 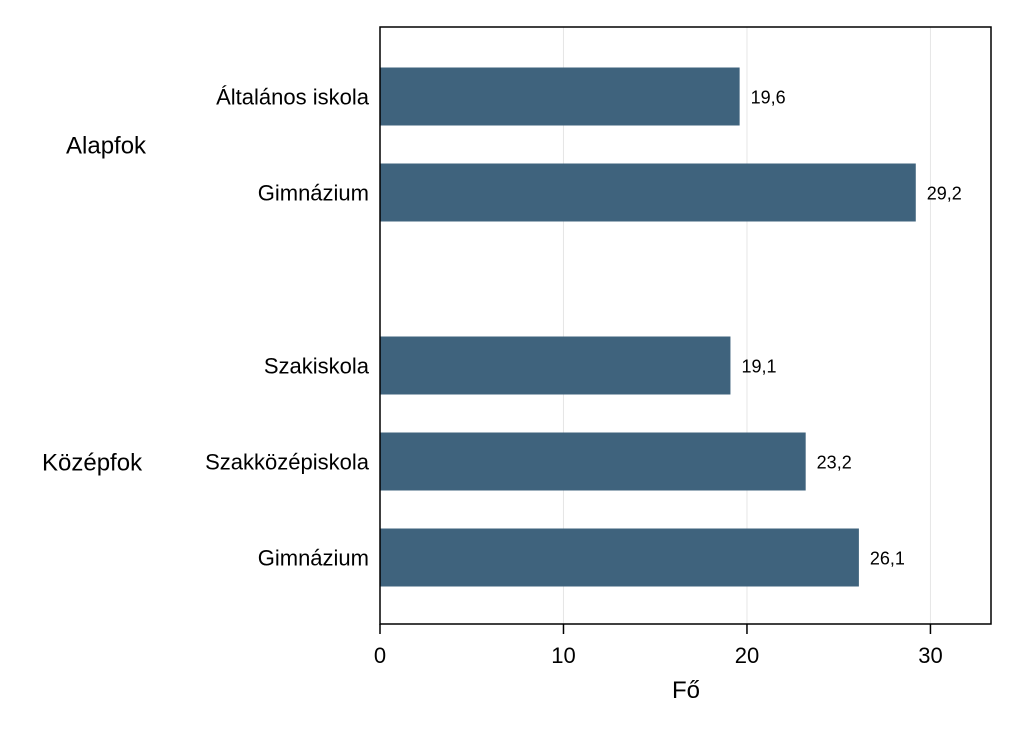 I want to click on x-axis: 0 10 20 30, so click(x=658, y=646).